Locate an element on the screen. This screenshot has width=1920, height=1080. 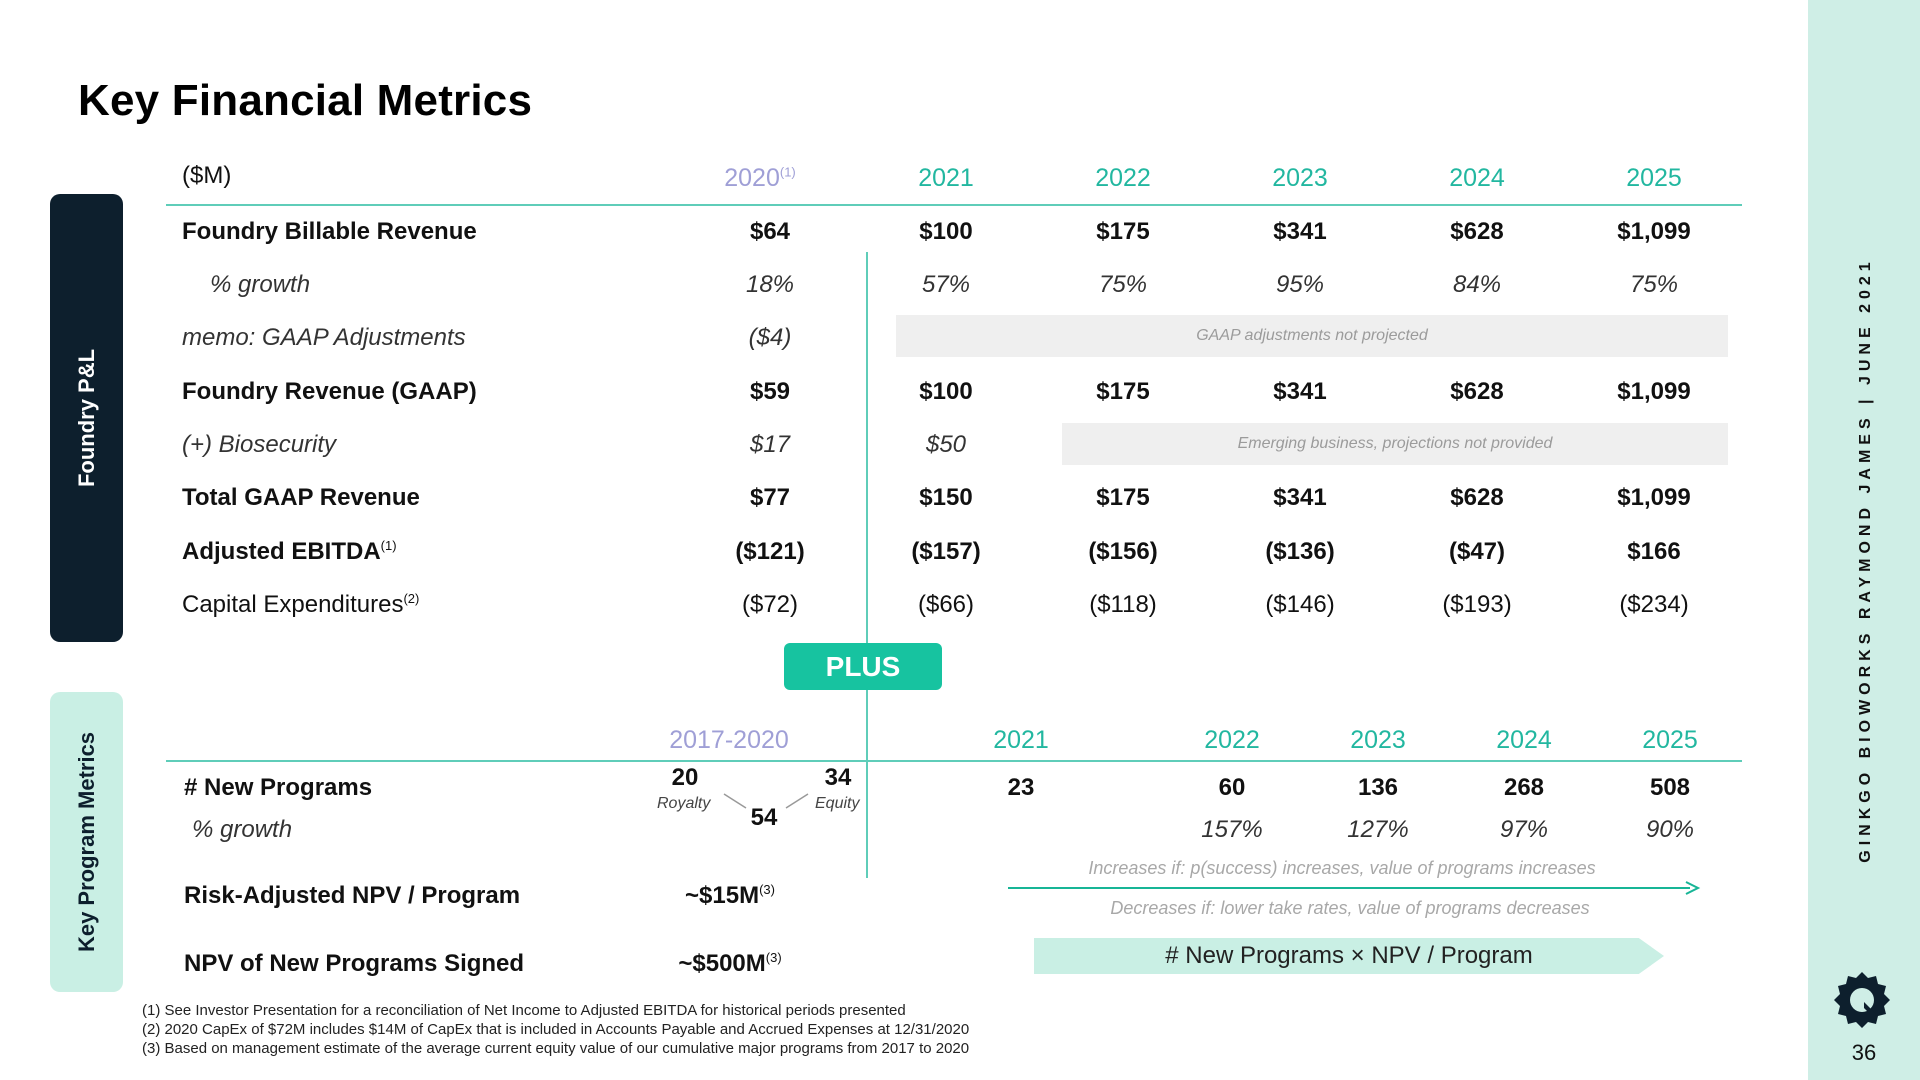
year-header: 2017-2020 is located at coordinates (729, 740).